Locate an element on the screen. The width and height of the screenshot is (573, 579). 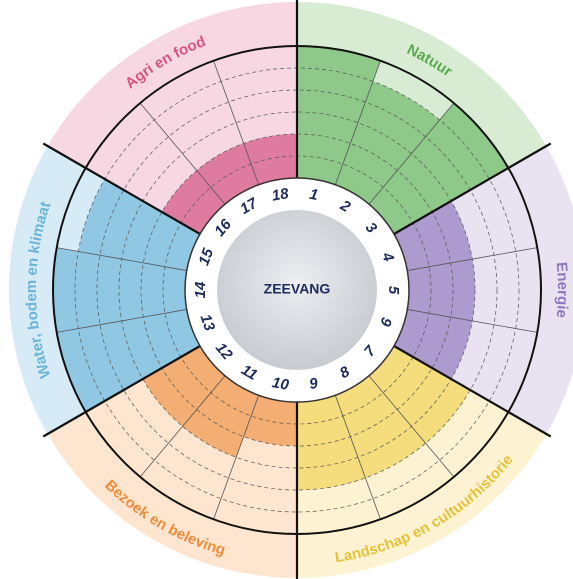
indicator-number: 1 is located at coordinates (313, 195).